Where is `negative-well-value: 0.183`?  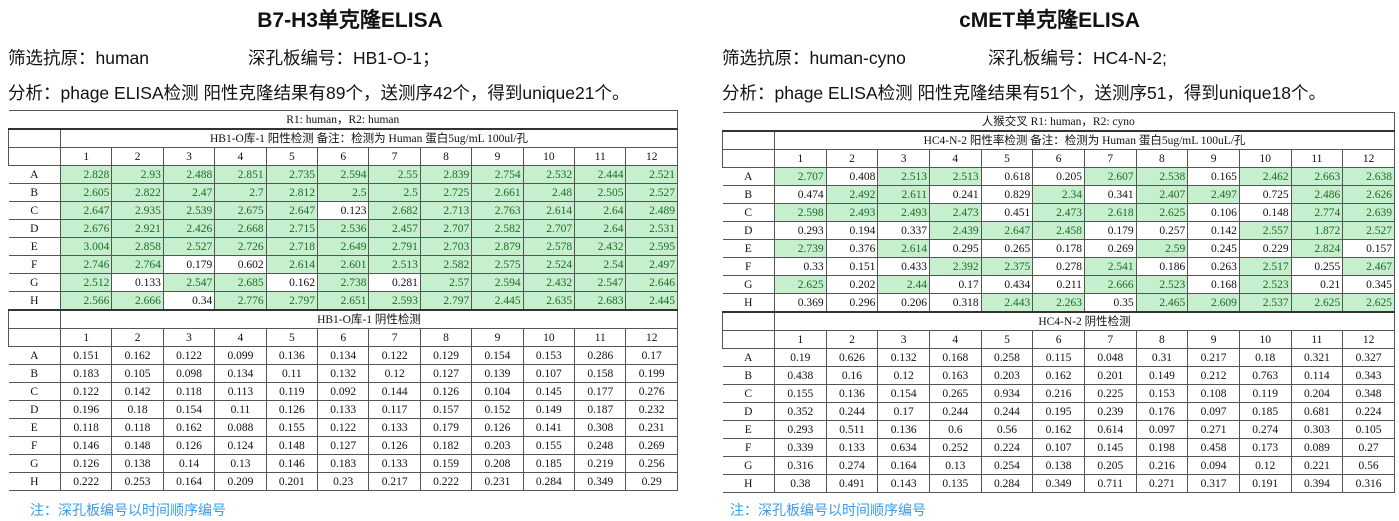 negative-well-value: 0.183 is located at coordinates (86, 373).